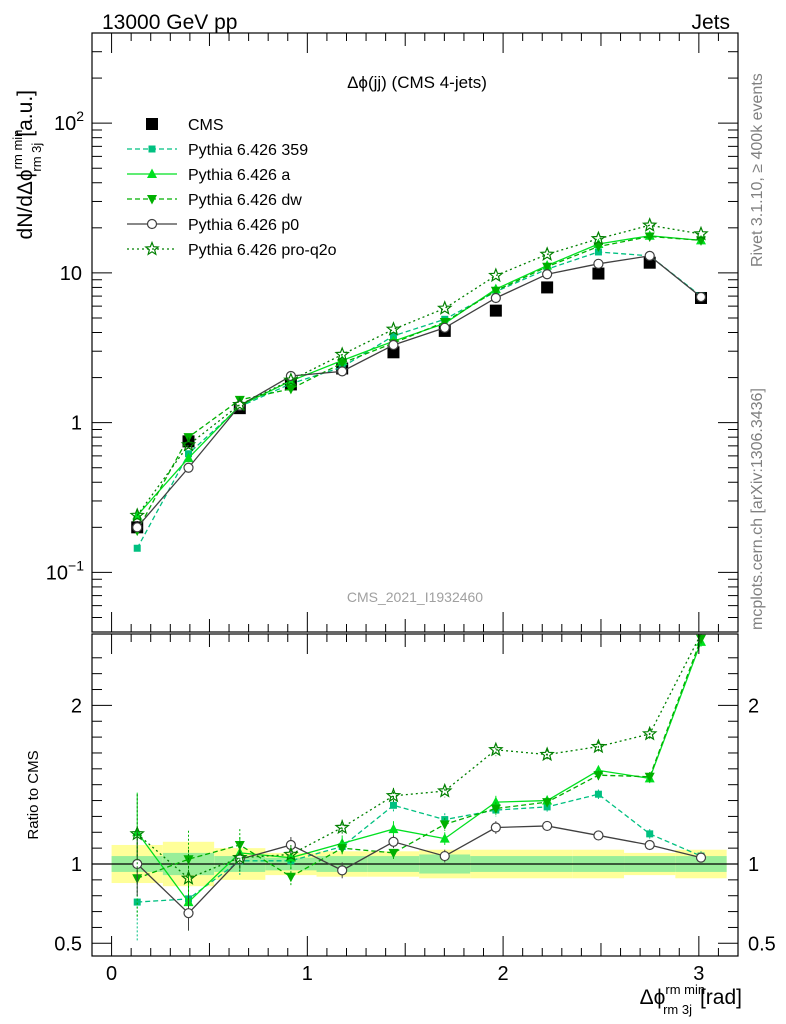 This screenshot has height=1024, width=786. Describe the element at coordinates (419, 870) in the screenshot. I see `ratio-line` at that location.